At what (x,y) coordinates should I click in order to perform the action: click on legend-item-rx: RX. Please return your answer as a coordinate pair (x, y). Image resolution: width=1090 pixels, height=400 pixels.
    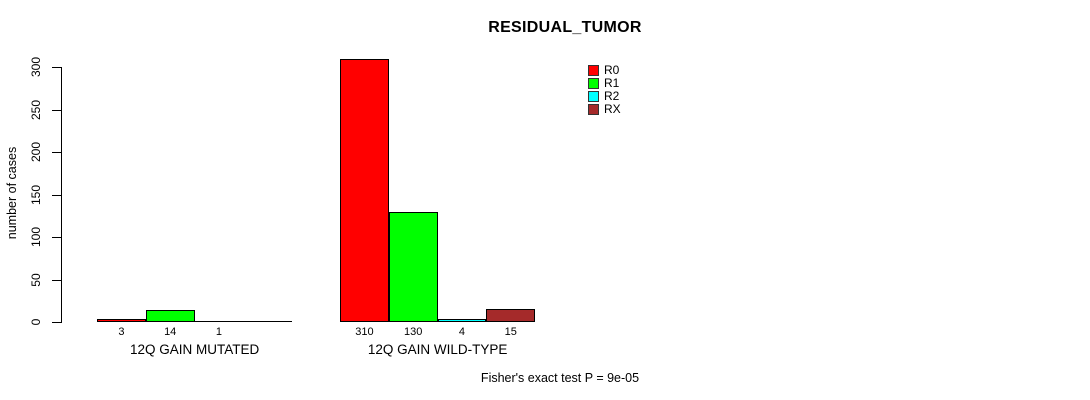
    Looking at the image, I should click on (604, 109).